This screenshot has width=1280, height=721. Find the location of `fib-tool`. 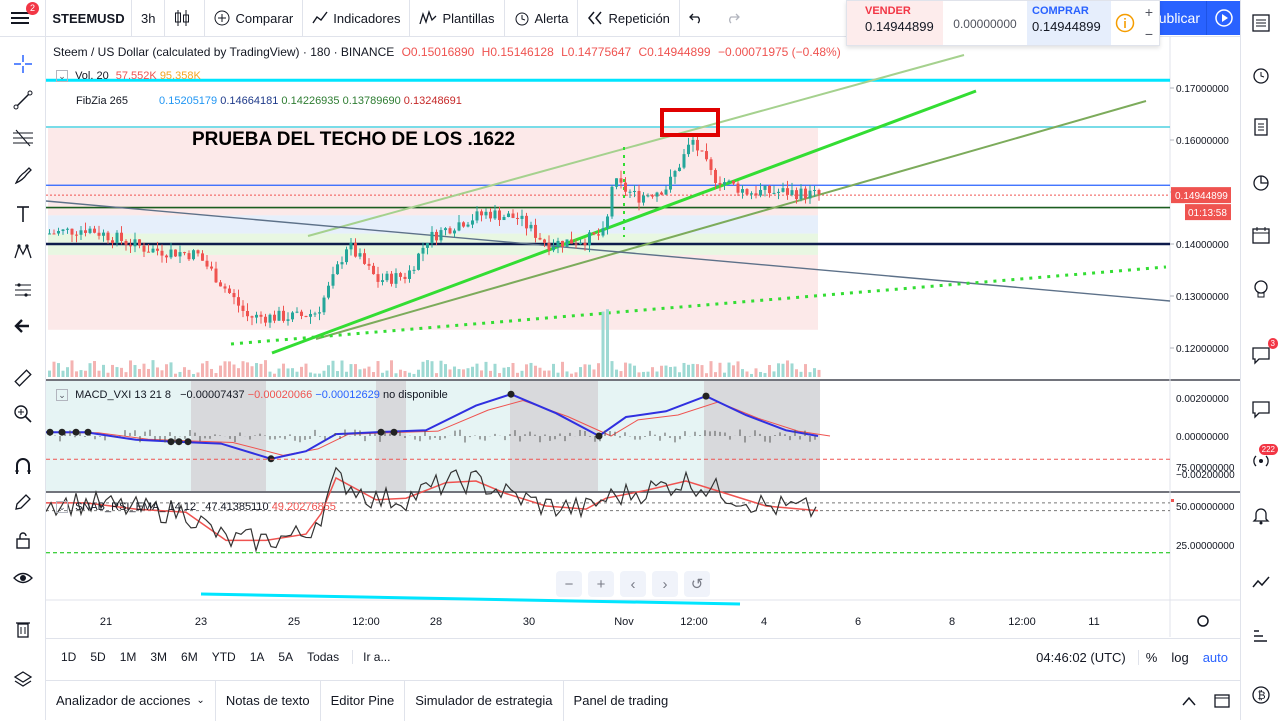

fib-tool is located at coordinates (23, 138).